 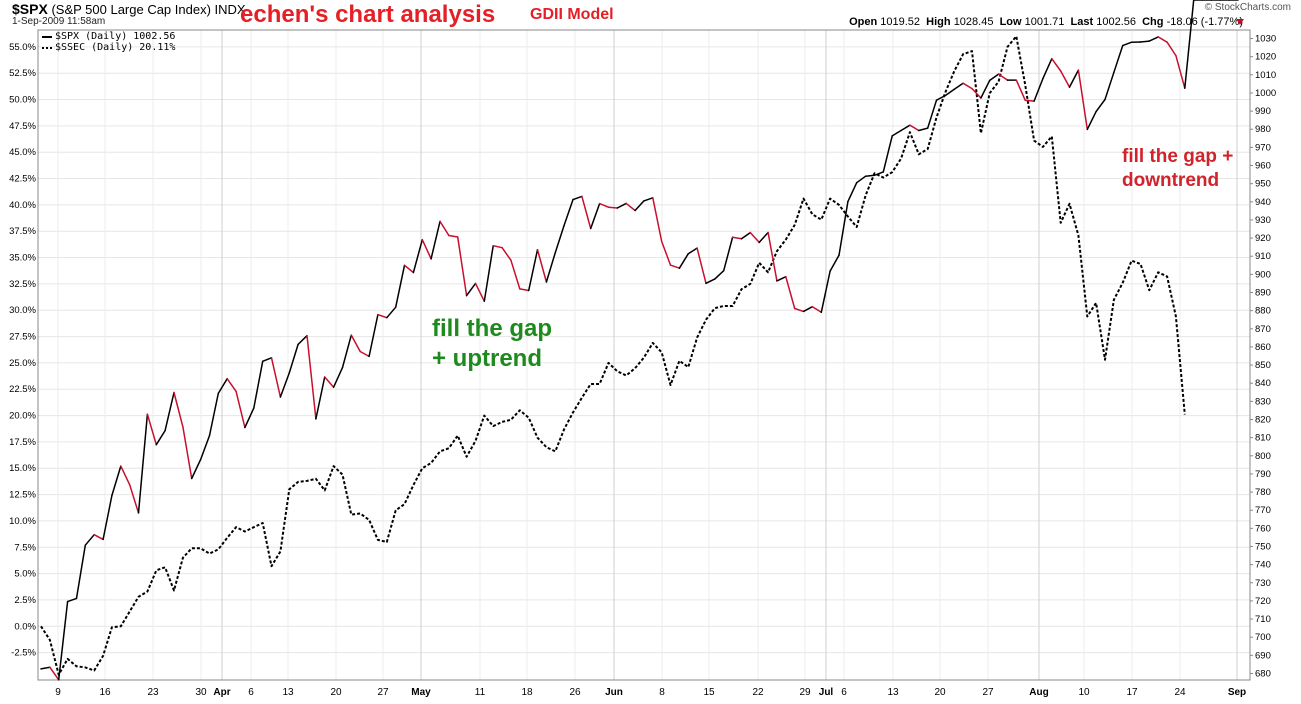 What do you see at coordinates (1263, 383) in the screenshot?
I see `y-right-tick-label: 840` at bounding box center [1263, 383].